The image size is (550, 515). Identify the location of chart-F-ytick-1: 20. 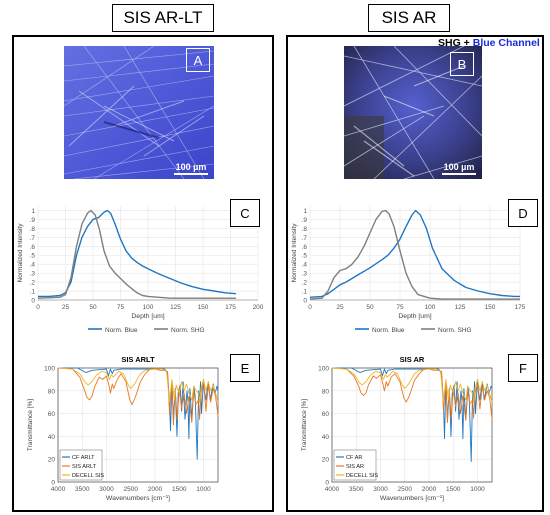
(326, 460).